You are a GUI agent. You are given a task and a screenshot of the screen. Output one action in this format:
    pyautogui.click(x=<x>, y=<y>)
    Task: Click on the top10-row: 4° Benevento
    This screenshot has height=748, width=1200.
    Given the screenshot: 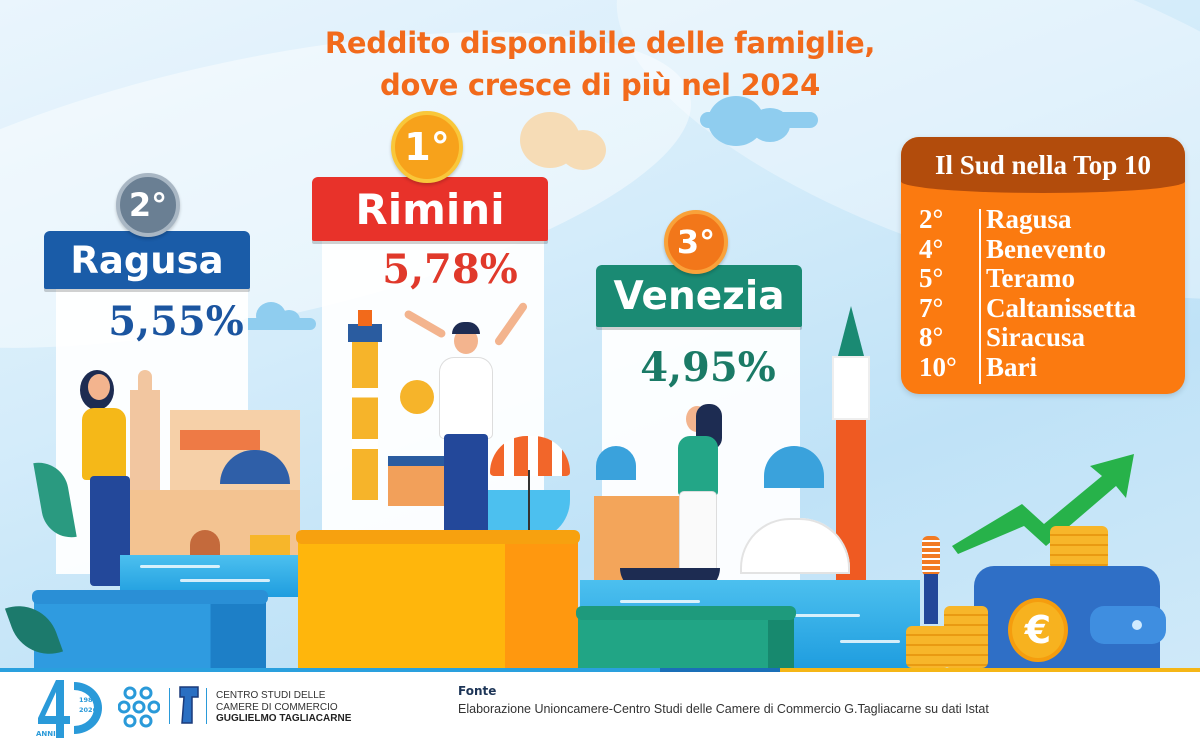 What is the action you would take?
    pyautogui.click(x=1045, y=249)
    